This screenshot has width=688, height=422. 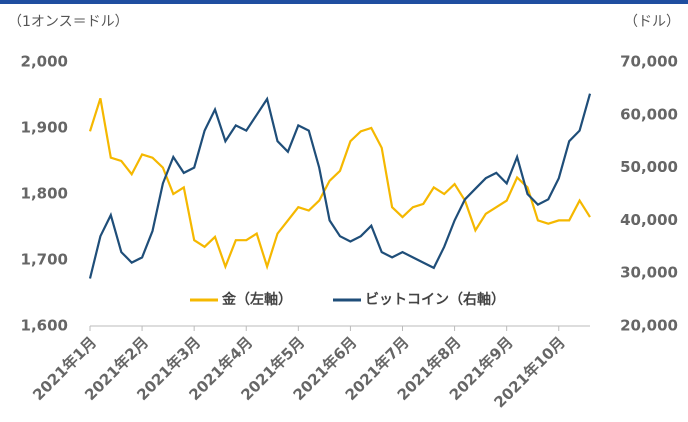 I want to click on legend-label: ビットコイン（右軸）, so click(x=435, y=299).